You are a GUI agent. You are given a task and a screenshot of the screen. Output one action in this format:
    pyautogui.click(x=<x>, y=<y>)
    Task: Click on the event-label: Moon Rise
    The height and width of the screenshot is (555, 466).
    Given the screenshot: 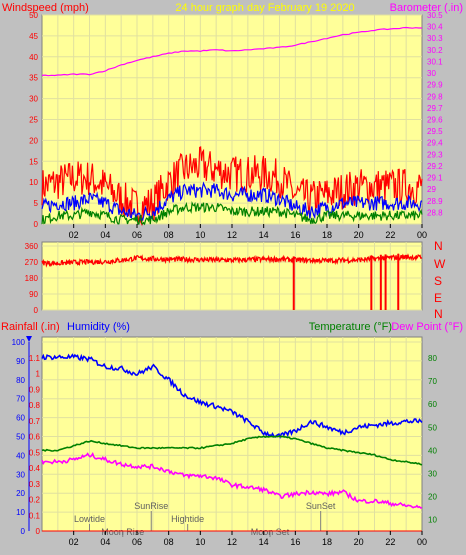 What is the action you would take?
    pyautogui.click(x=122, y=532)
    